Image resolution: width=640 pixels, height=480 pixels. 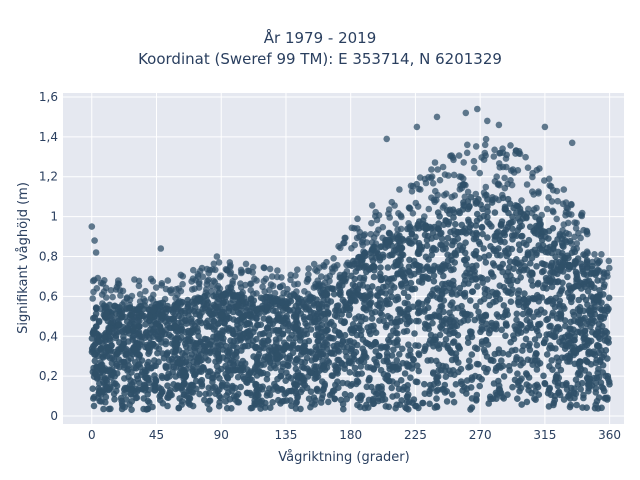 What do you see at coordinates (544, 435) in the screenshot?
I see `x-tick-label: 315` at bounding box center [544, 435].